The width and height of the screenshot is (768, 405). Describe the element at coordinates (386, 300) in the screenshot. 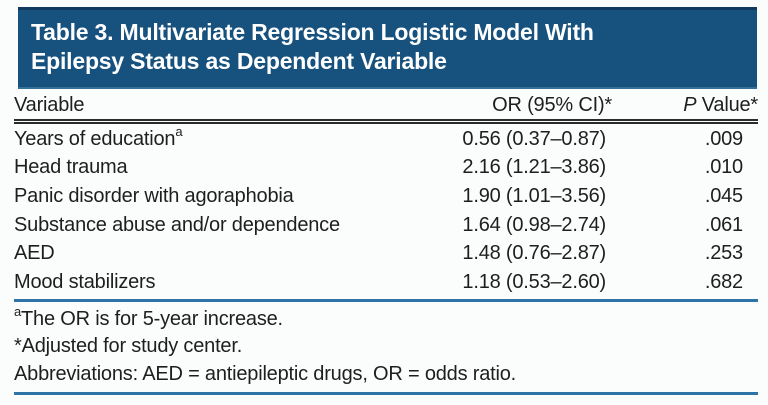

I see `body-bottom-blue-rule` at that location.